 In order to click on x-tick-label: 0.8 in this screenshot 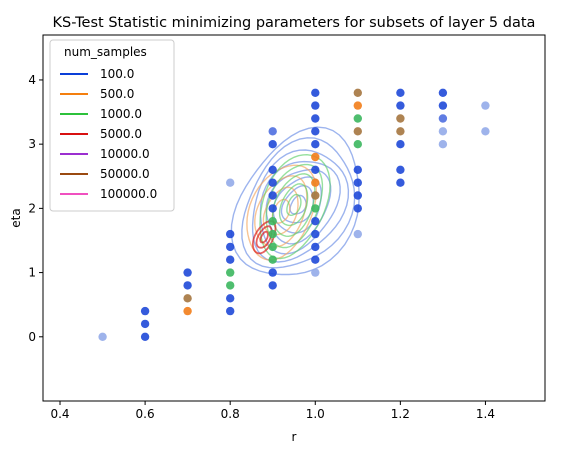, I will do `click(230, 414)`.